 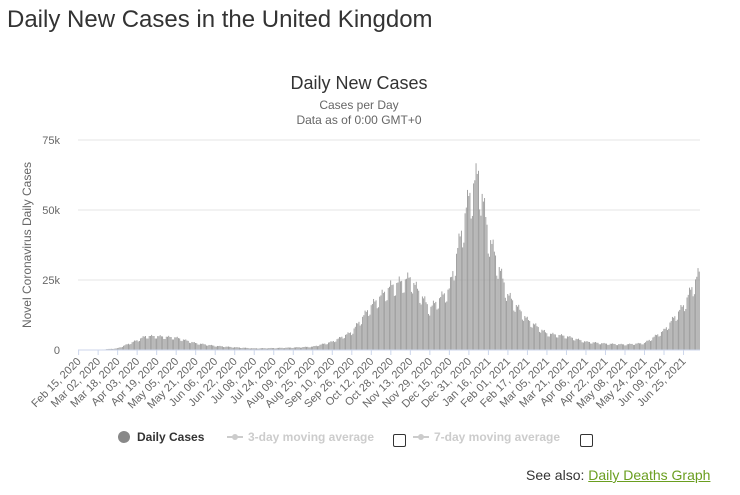 What do you see at coordinates (161, 437) in the screenshot?
I see `legend-item-daily-cases: Daily Cases` at bounding box center [161, 437].